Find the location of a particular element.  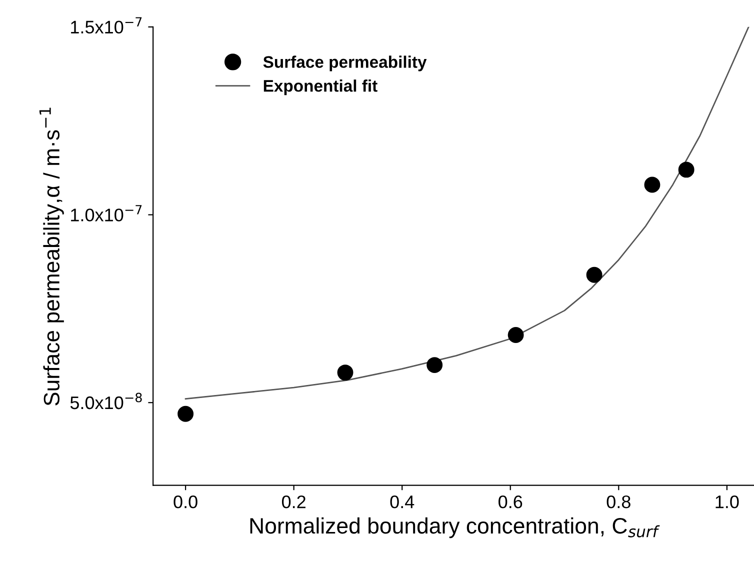

y-tick-label: 1.5x10$^{−7}$ is located at coordinates (106, 25).